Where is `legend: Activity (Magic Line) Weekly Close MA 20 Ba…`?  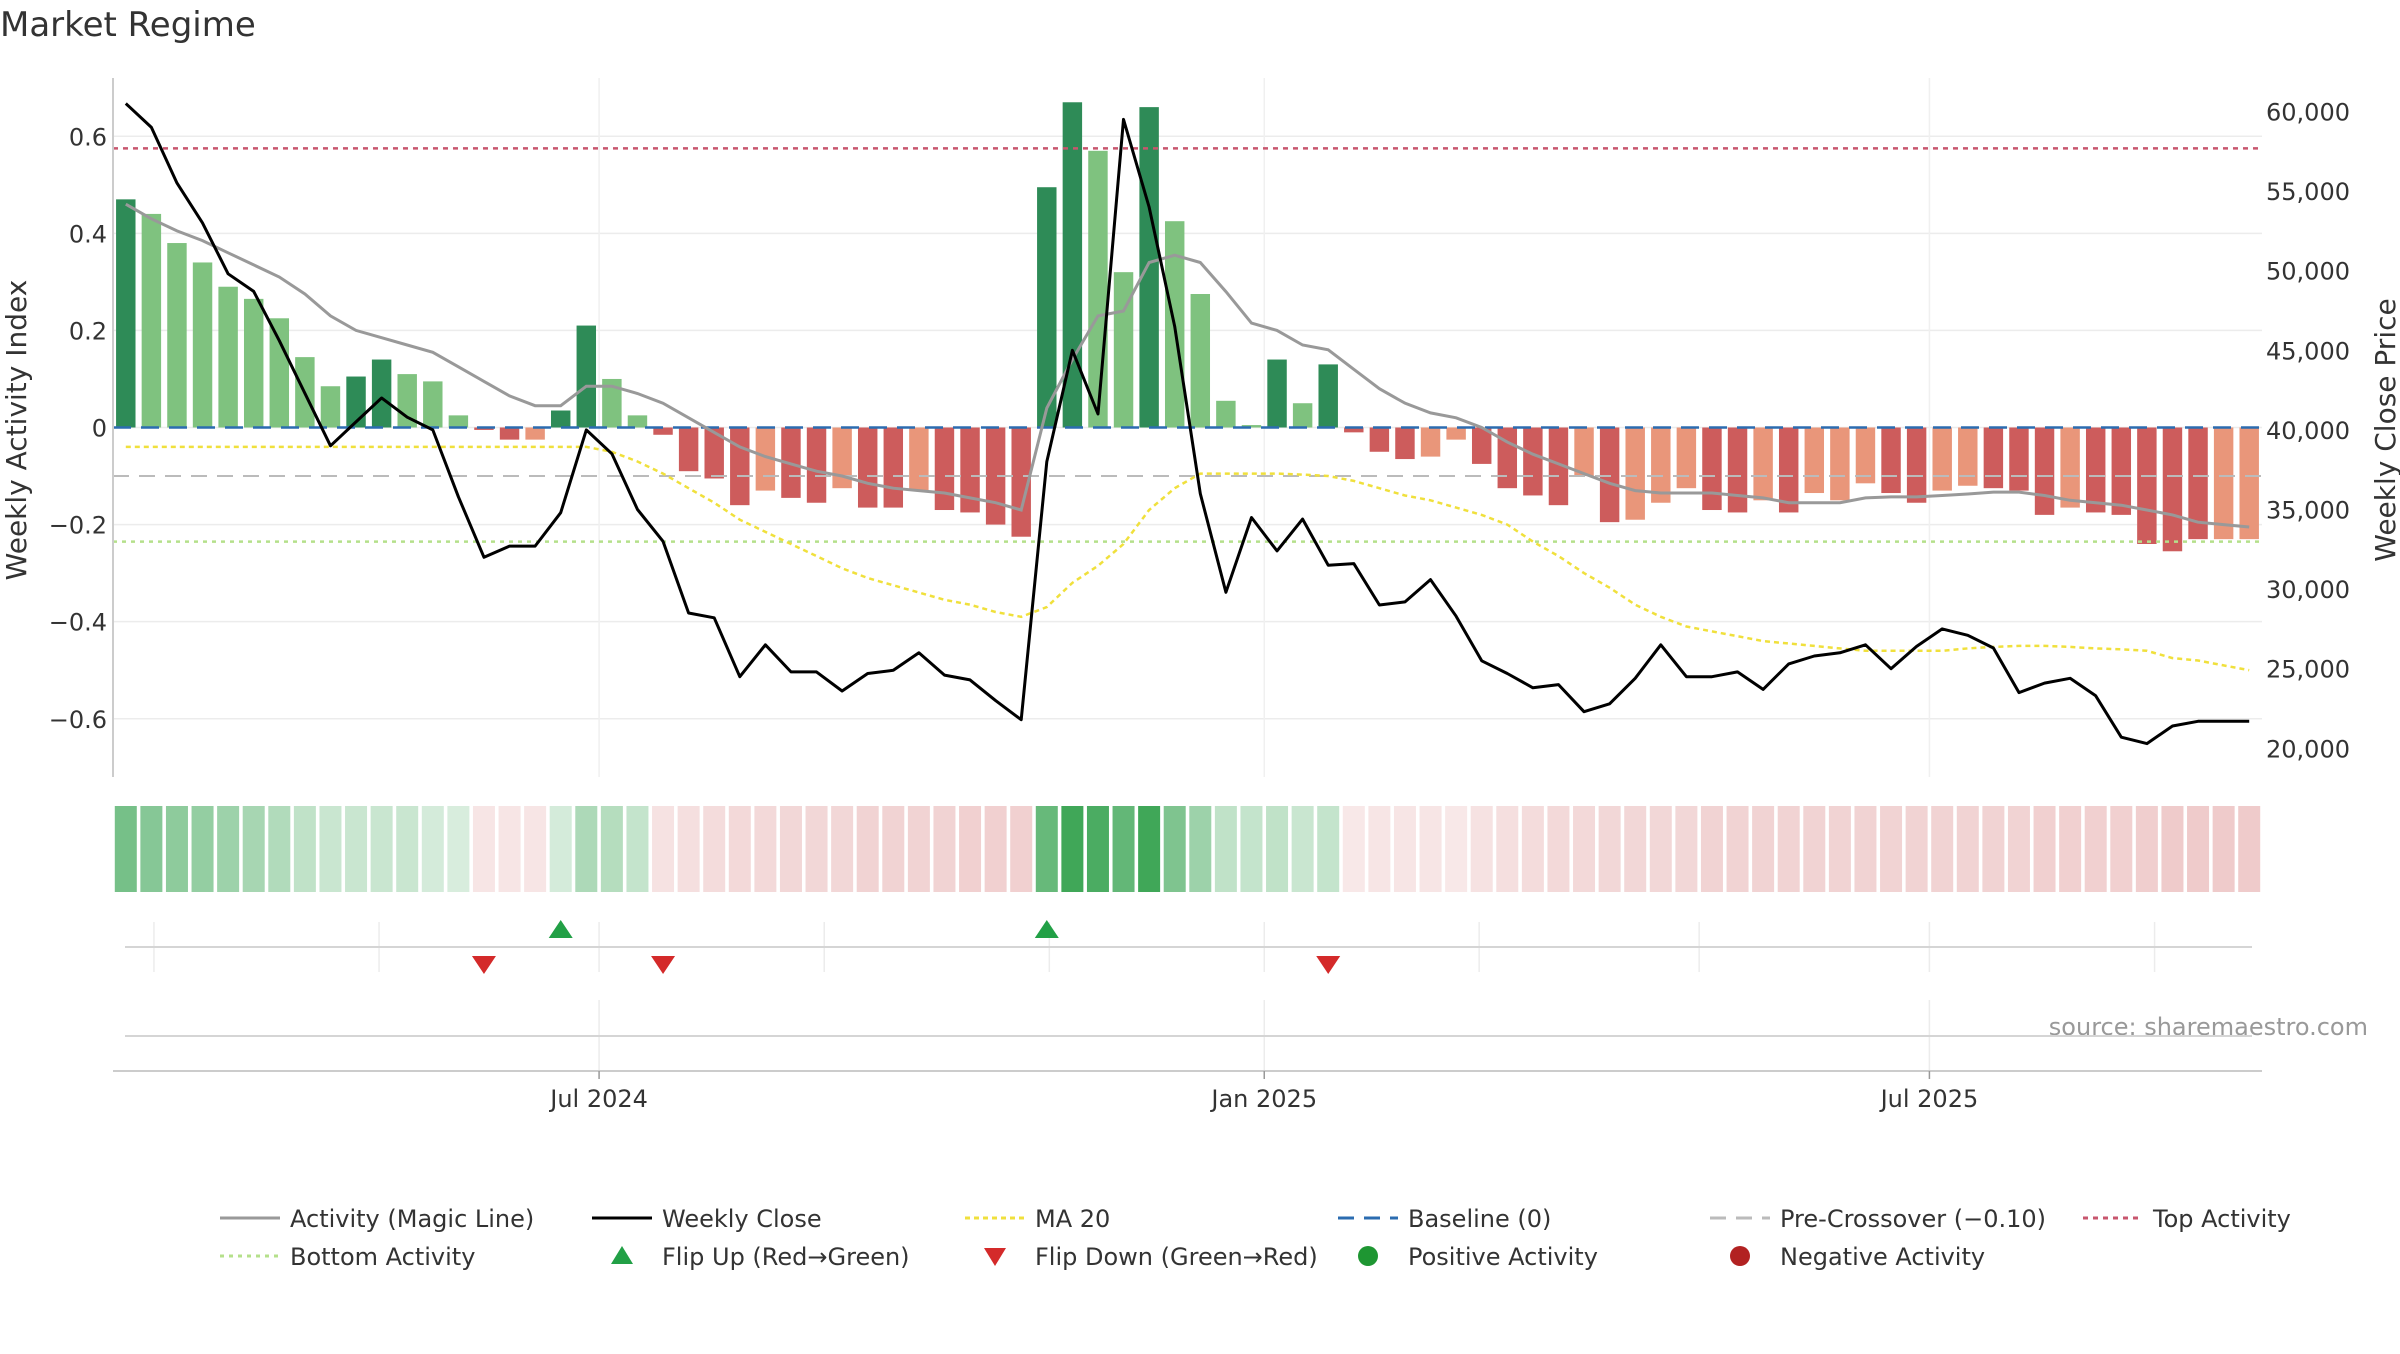 legend: Activity (Magic Line) Weekly Close MA 20 Ba… is located at coordinates (1255, 1238).